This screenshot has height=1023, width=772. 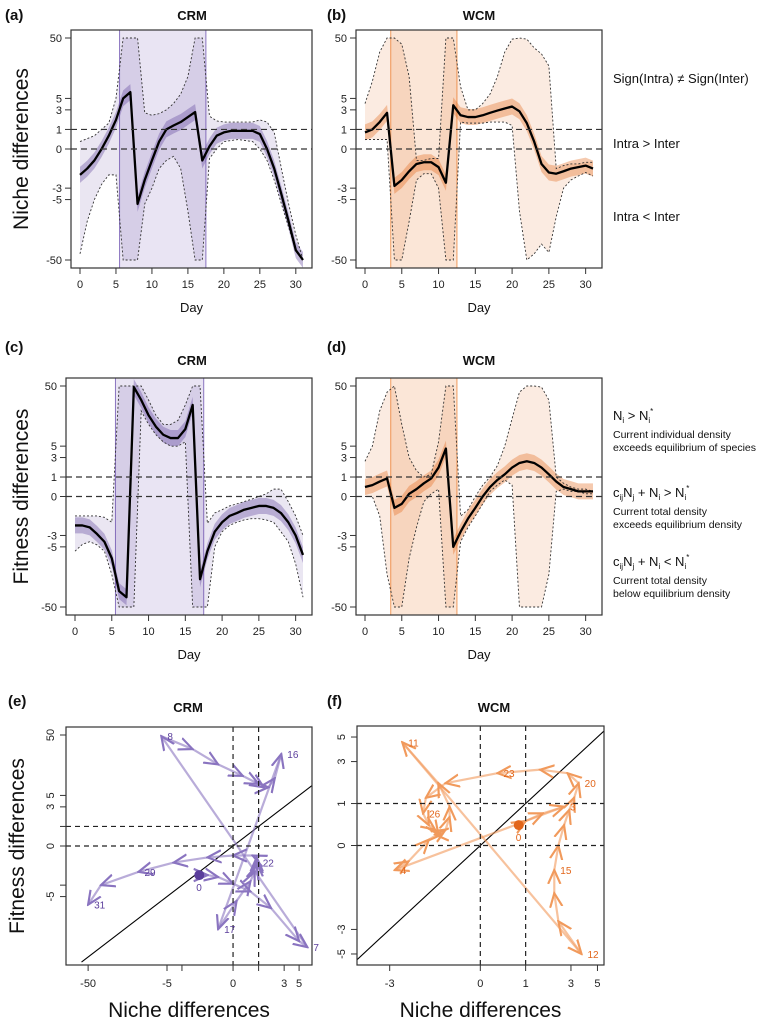 I want to click on day-label: 8, so click(x=170, y=737).